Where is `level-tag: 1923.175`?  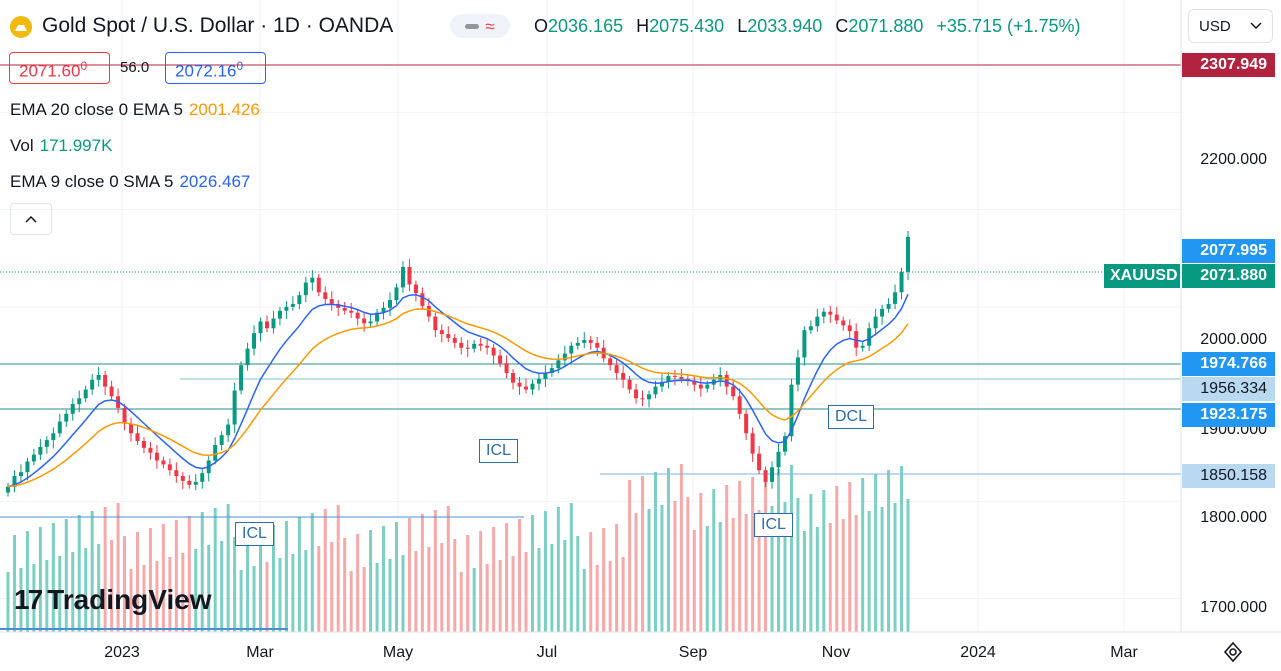
level-tag: 1923.175 is located at coordinates (1228, 415).